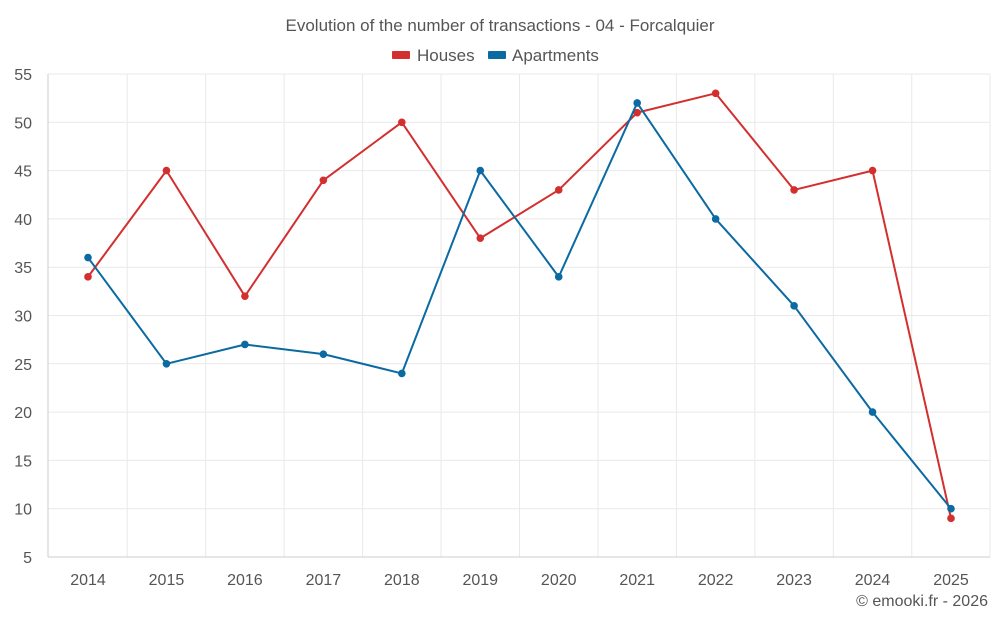  What do you see at coordinates (555, 55) in the screenshot?
I see `legend-label: Apartments` at bounding box center [555, 55].